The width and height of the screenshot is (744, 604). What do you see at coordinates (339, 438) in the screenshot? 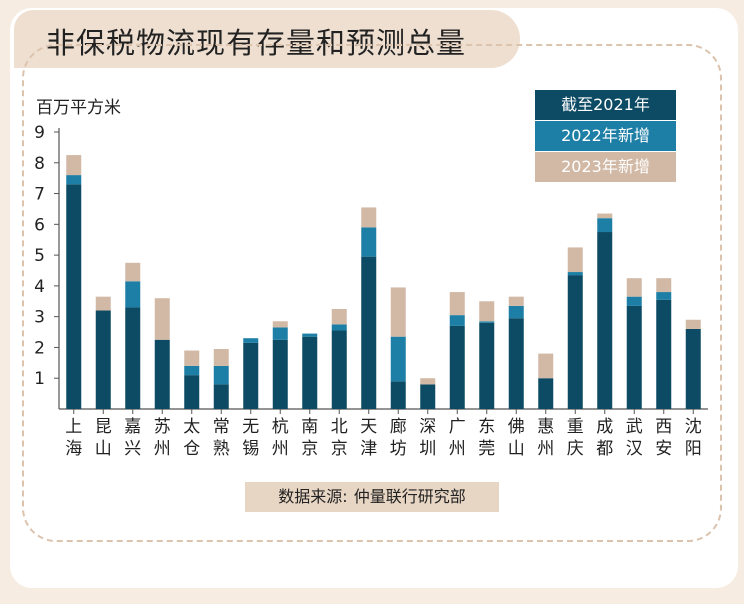
I see `x-tick-label: 北京` at bounding box center [339, 438].